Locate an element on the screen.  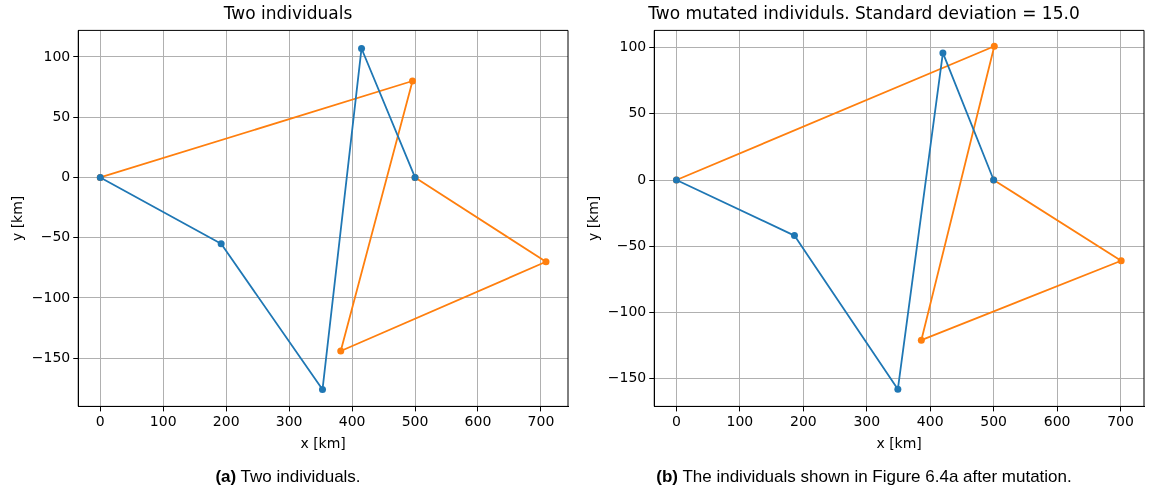
text: (b) The individuals shown in Figure 6.4a after mutation. is located at coordinates (864, 477).